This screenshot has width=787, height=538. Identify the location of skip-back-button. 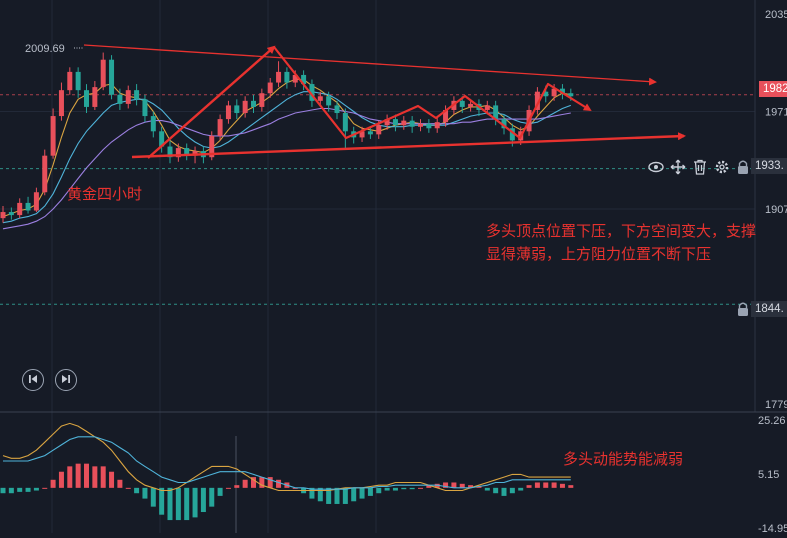
(33, 380).